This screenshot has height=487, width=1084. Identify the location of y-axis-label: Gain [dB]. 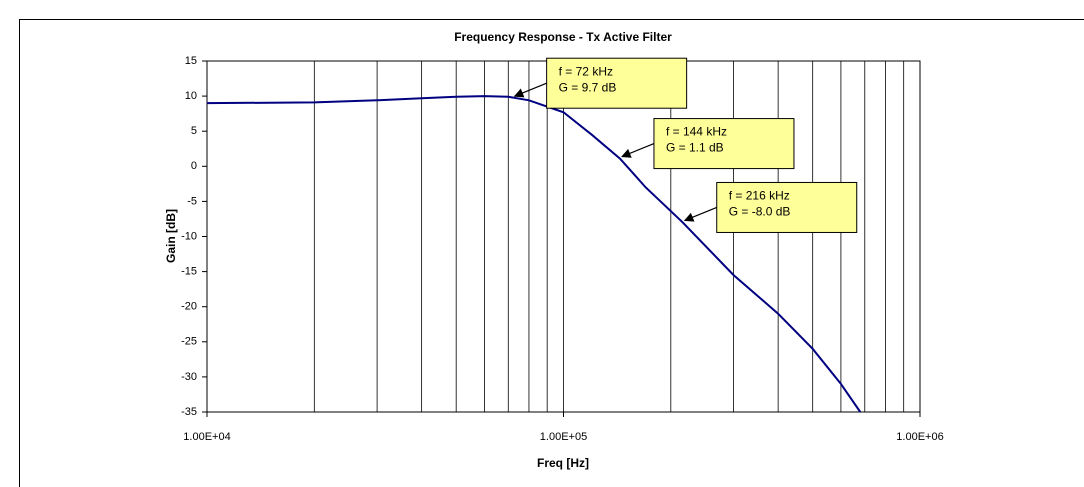
(171, 236).